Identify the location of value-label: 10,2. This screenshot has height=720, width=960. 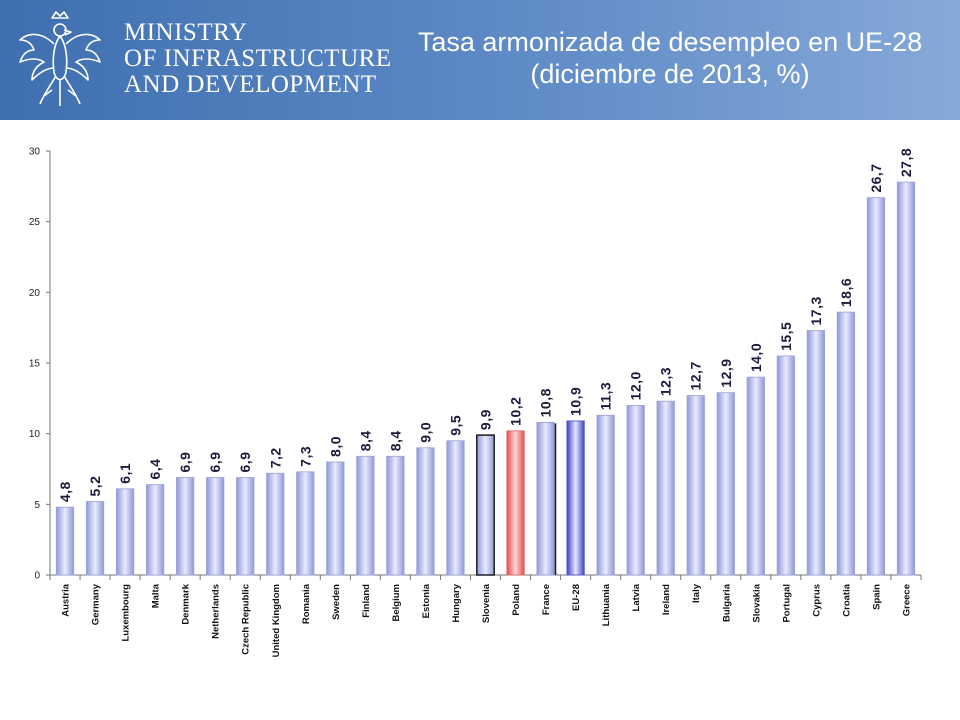
(516, 411).